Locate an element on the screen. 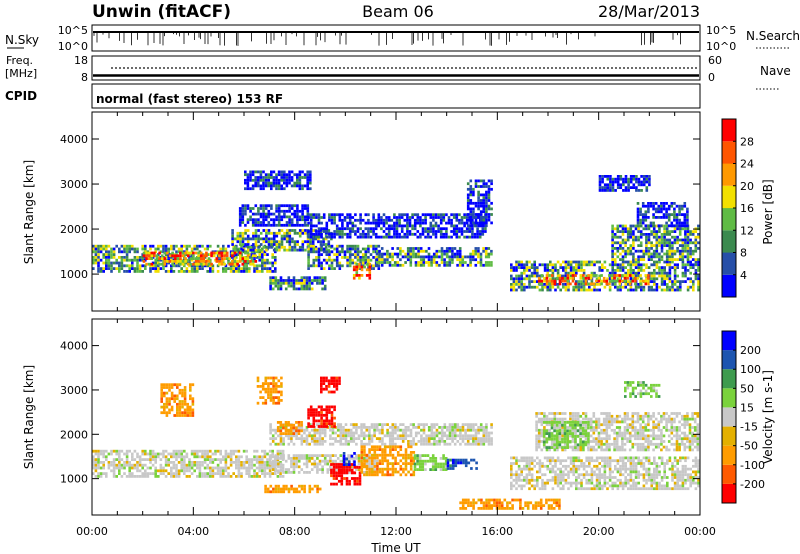  echo-region is located at coordinates (362, 271).